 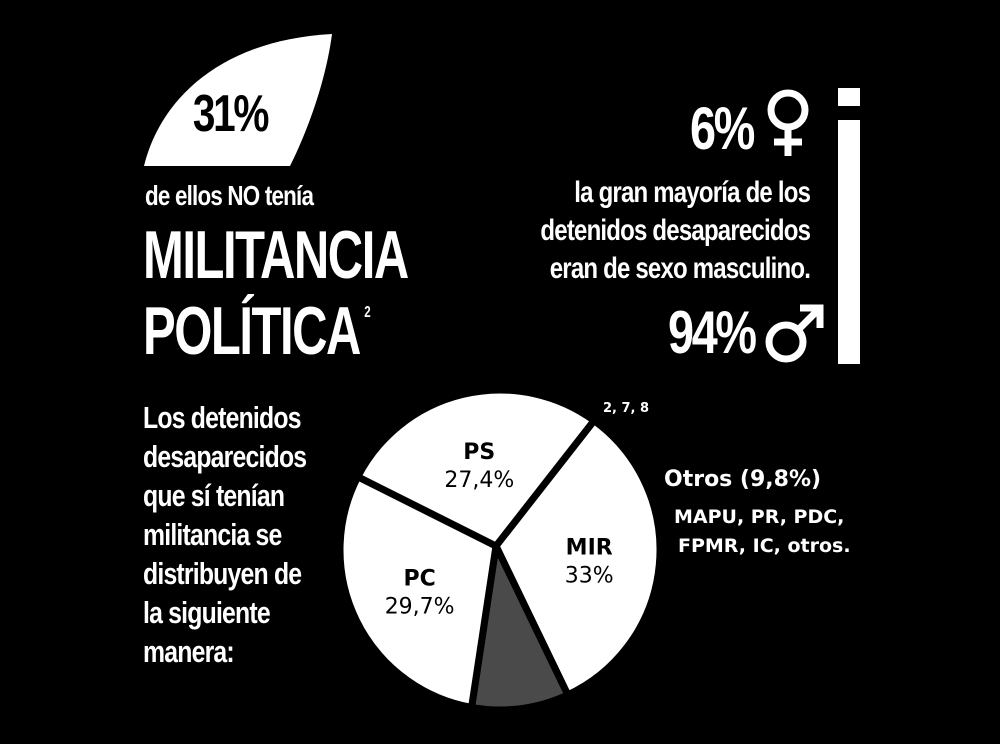 I want to click on pie-value-mir: 33%, so click(x=589, y=576).